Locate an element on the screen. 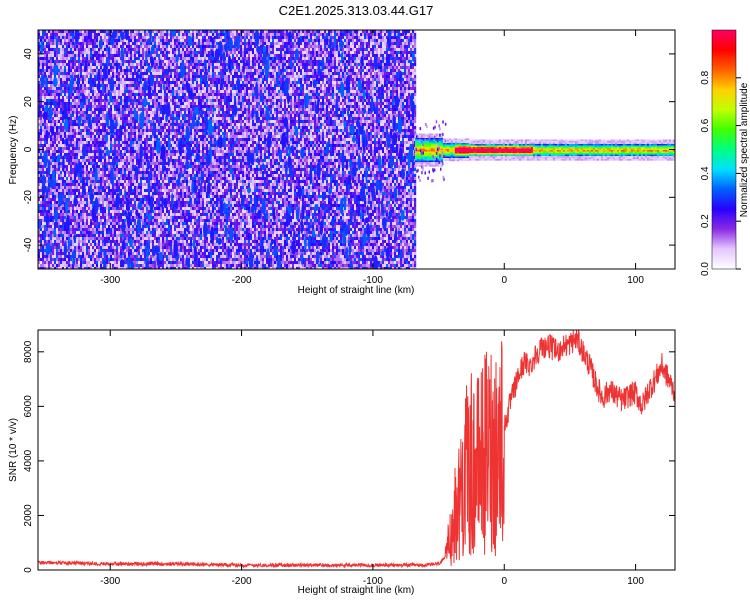 The height and width of the screenshot is (600, 750). figure-title: C2E1.2025.313.03.44.G17 is located at coordinates (356, 10).